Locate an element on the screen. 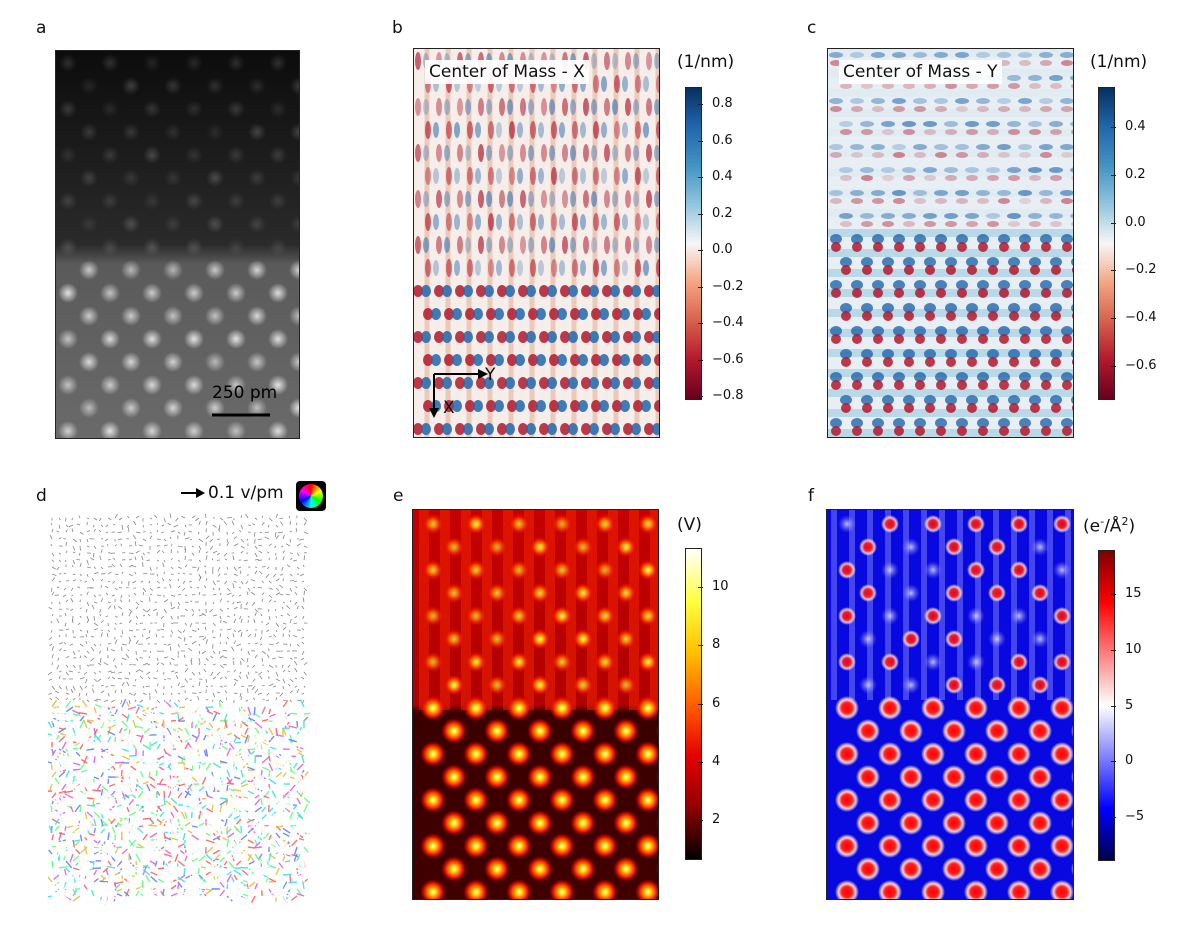 This screenshot has height=925, width=1196. colorbar-c is located at coordinates (1106, 243).